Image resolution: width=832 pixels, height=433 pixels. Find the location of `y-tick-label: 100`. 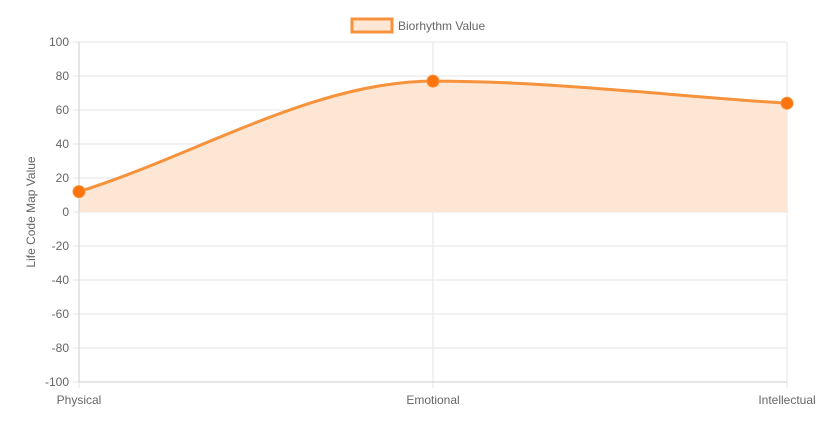

y-tick-label: 100 is located at coordinates (59, 42).